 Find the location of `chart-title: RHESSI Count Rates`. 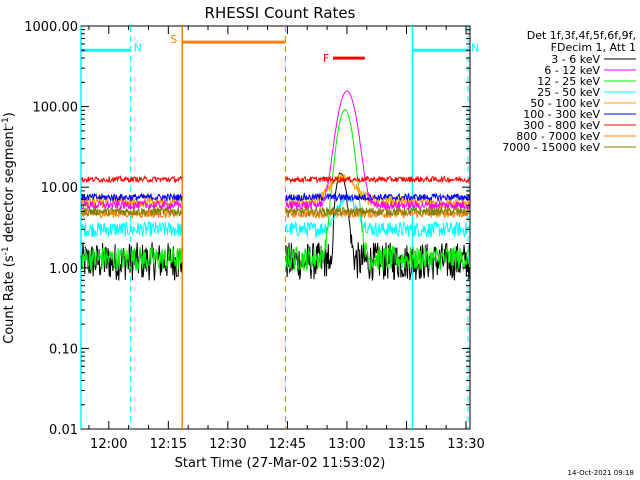

chart-title: RHESSI Count Rates is located at coordinates (280, 13).